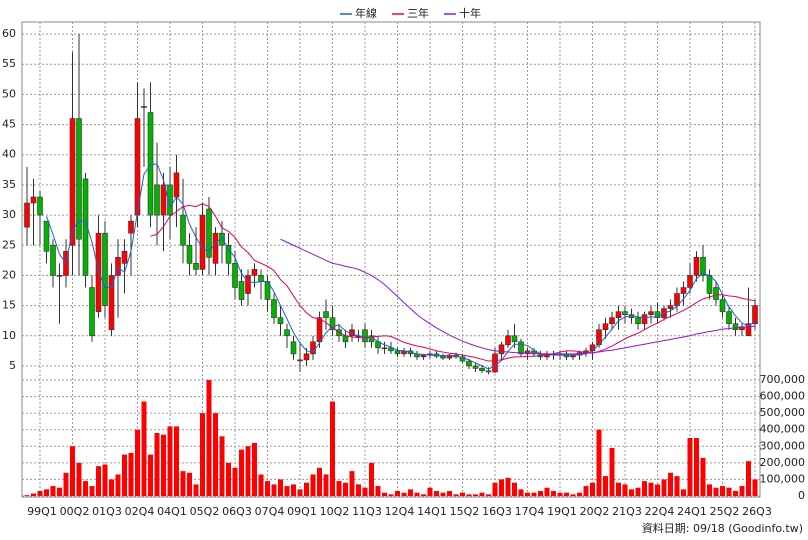 The width and height of the screenshot is (808, 540). What do you see at coordinates (692, 511) in the screenshot?
I see `x-tick-label: 24Q1` at bounding box center [692, 511].